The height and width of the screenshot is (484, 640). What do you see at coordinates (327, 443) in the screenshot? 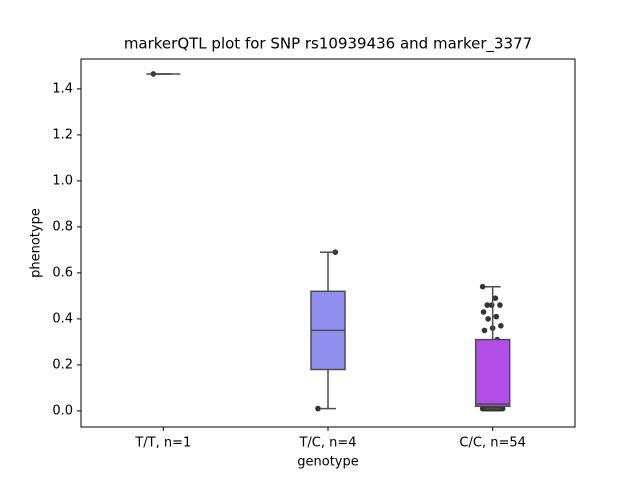
I see `x-tick-label: T/C, n=4` at bounding box center [327, 443].